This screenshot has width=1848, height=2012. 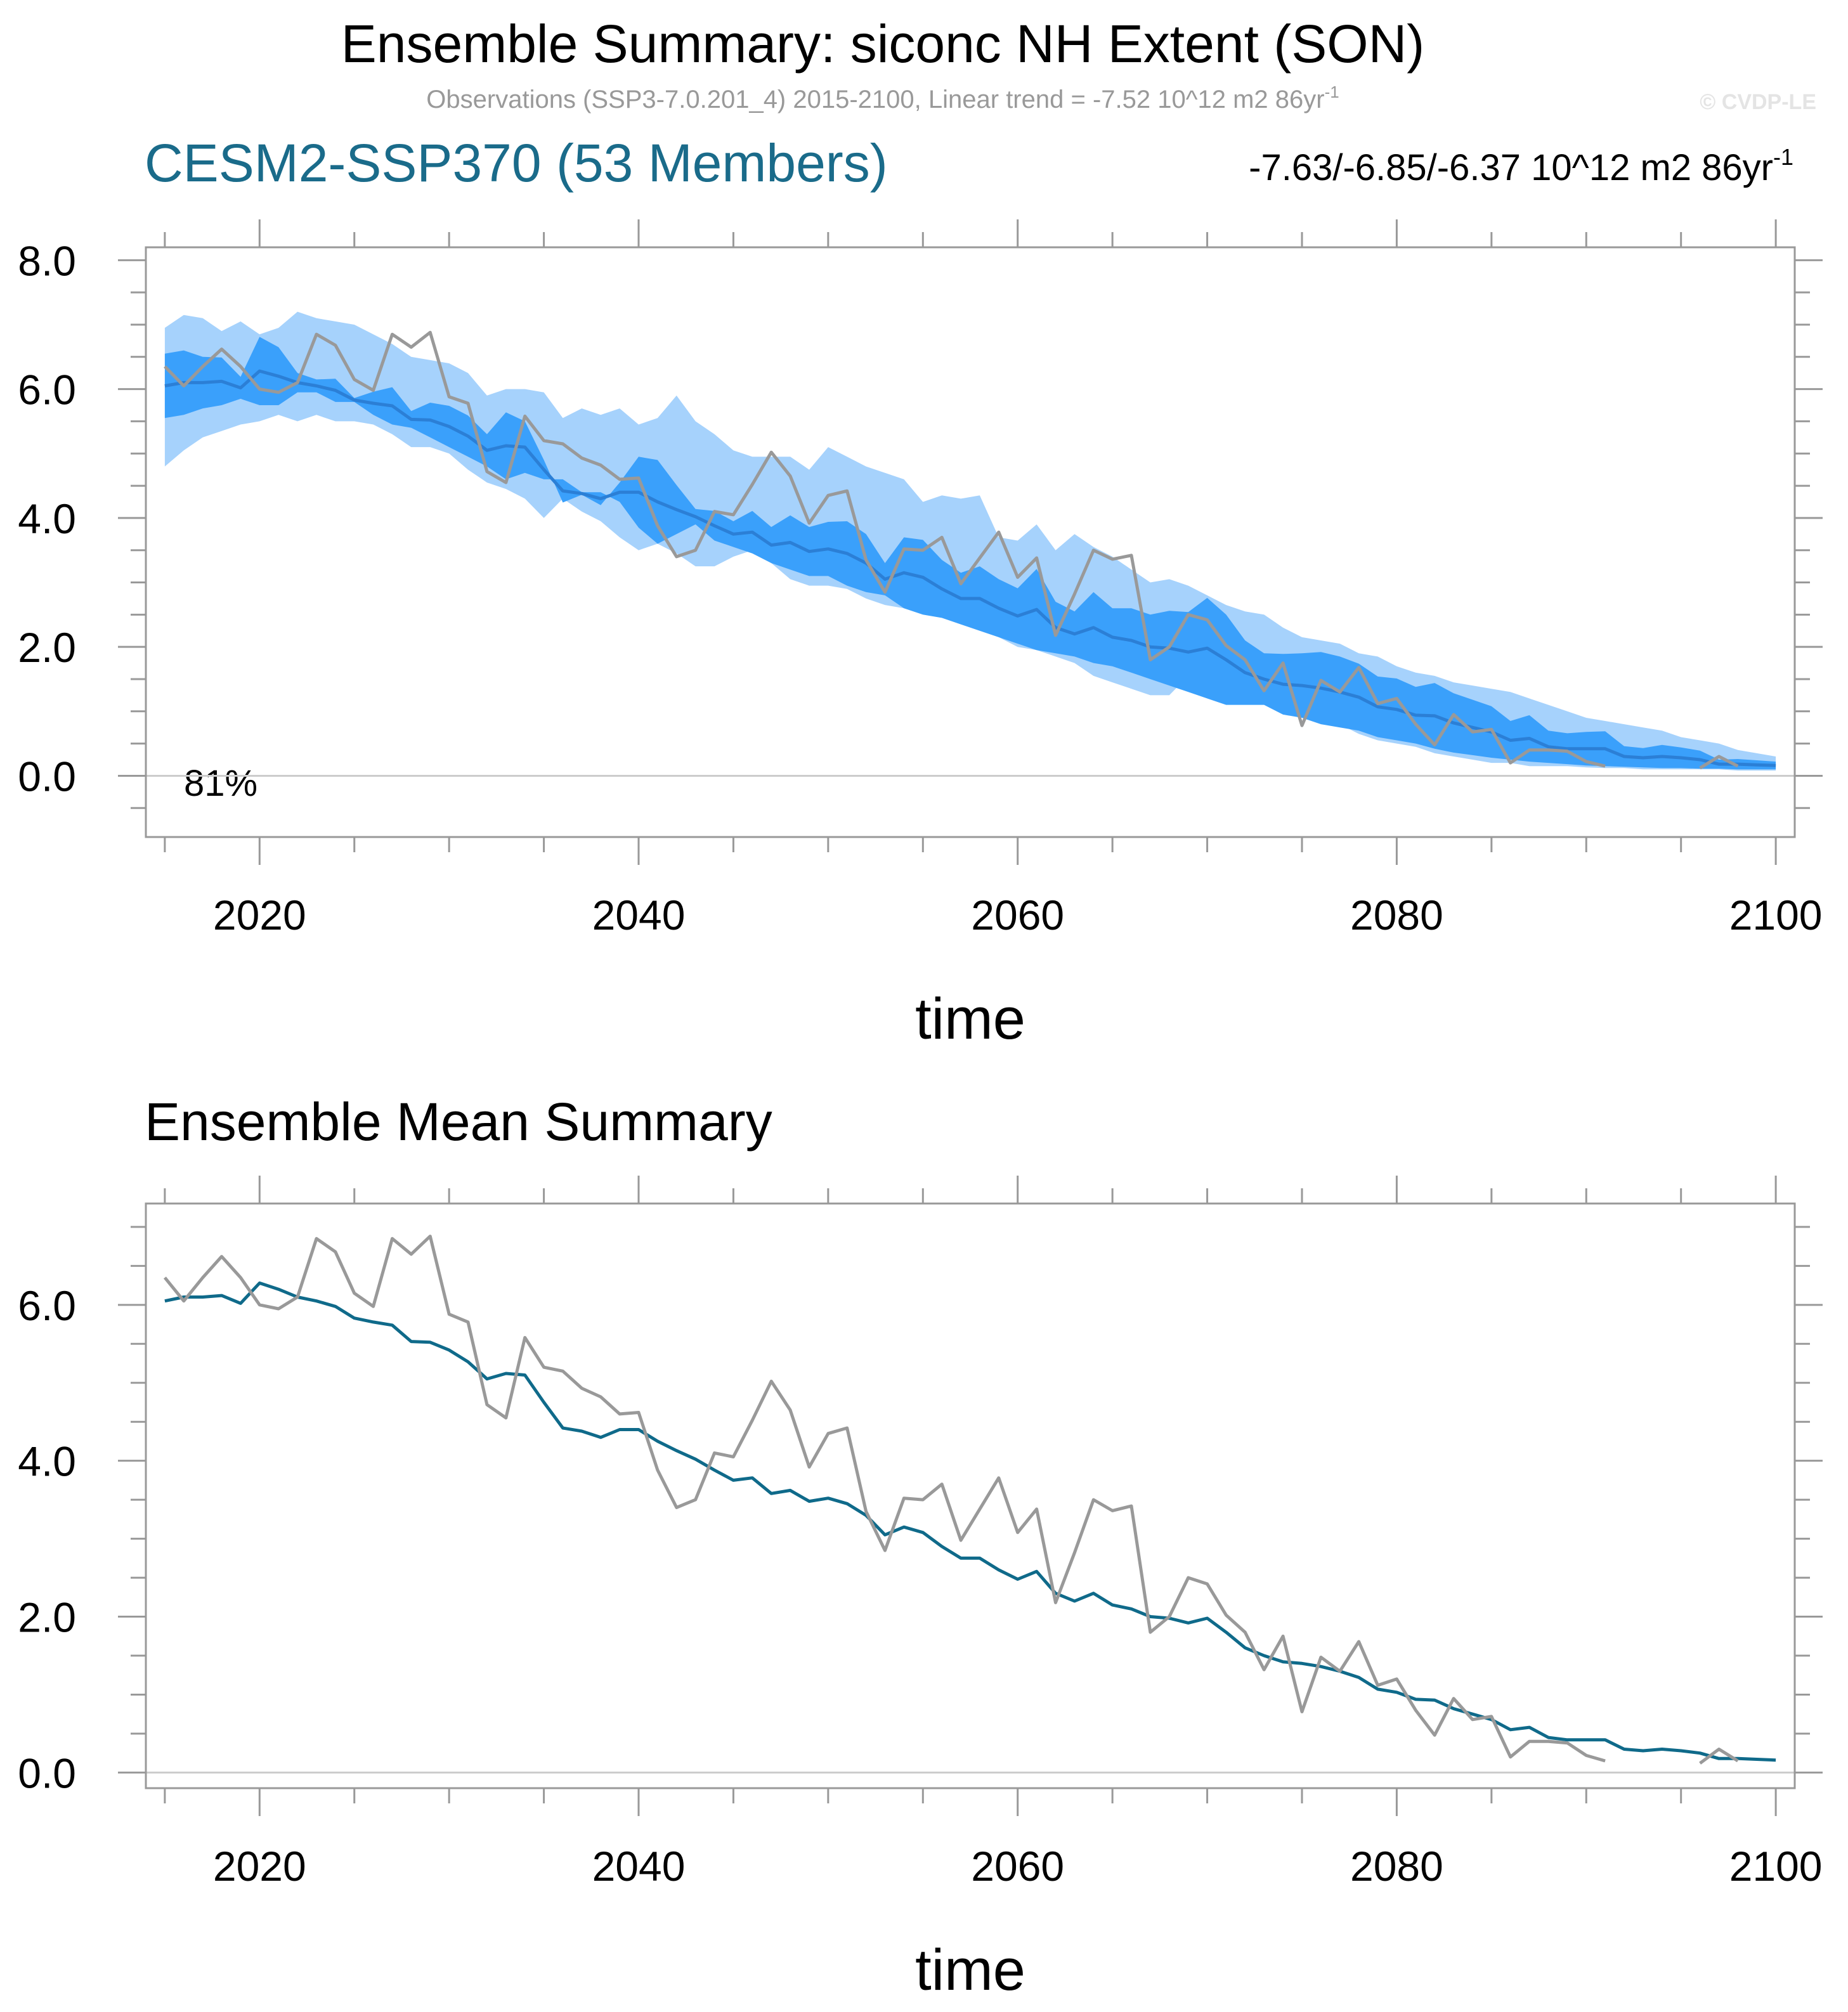 I want to click on ensemble-label: CESM2-SSP370 (53 Members), so click(x=517, y=163).